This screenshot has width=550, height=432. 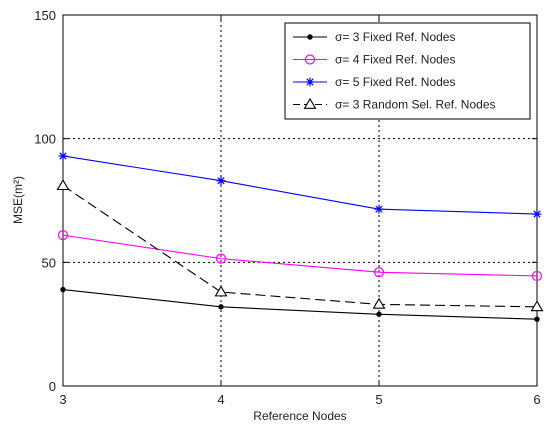 What do you see at coordinates (378, 399) in the screenshot?
I see `x-tick-label: 5` at bounding box center [378, 399].